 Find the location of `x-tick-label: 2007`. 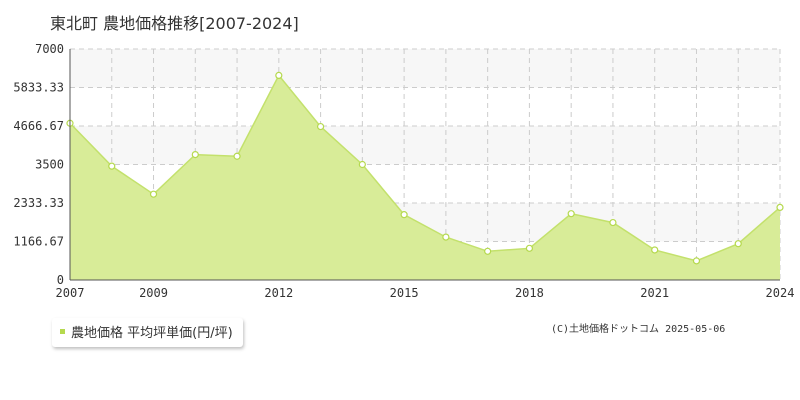

x-tick-label: 2007 is located at coordinates (70, 293).